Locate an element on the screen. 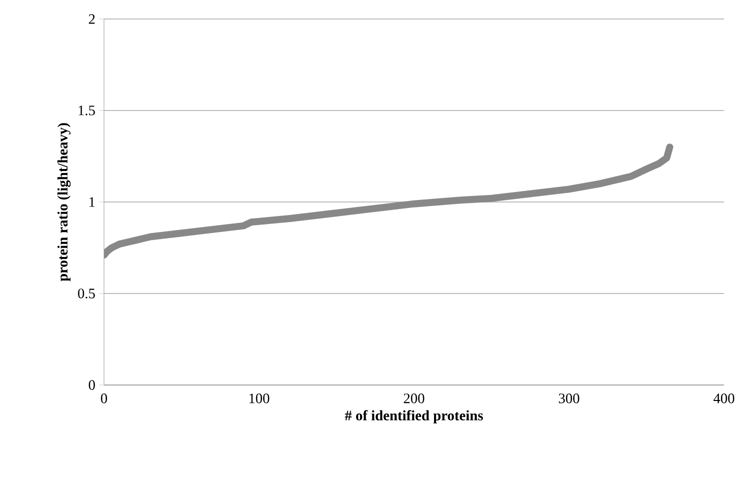 The height and width of the screenshot is (479, 749). x-tick-label: 100 is located at coordinates (259, 399).